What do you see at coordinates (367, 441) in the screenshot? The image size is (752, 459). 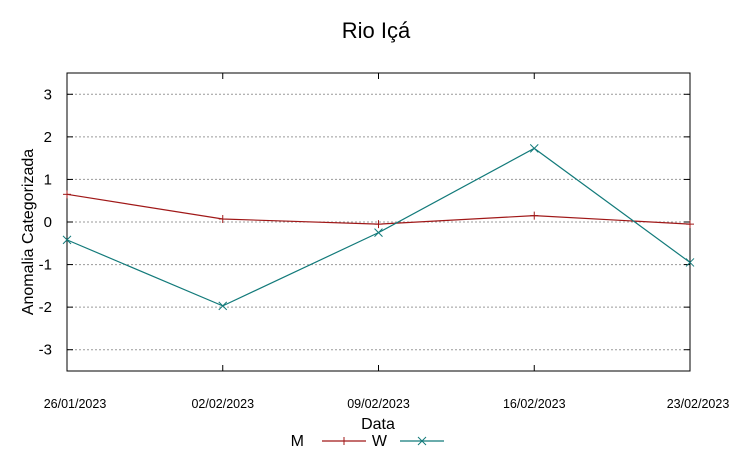 I see `legend: M W` at bounding box center [367, 441].